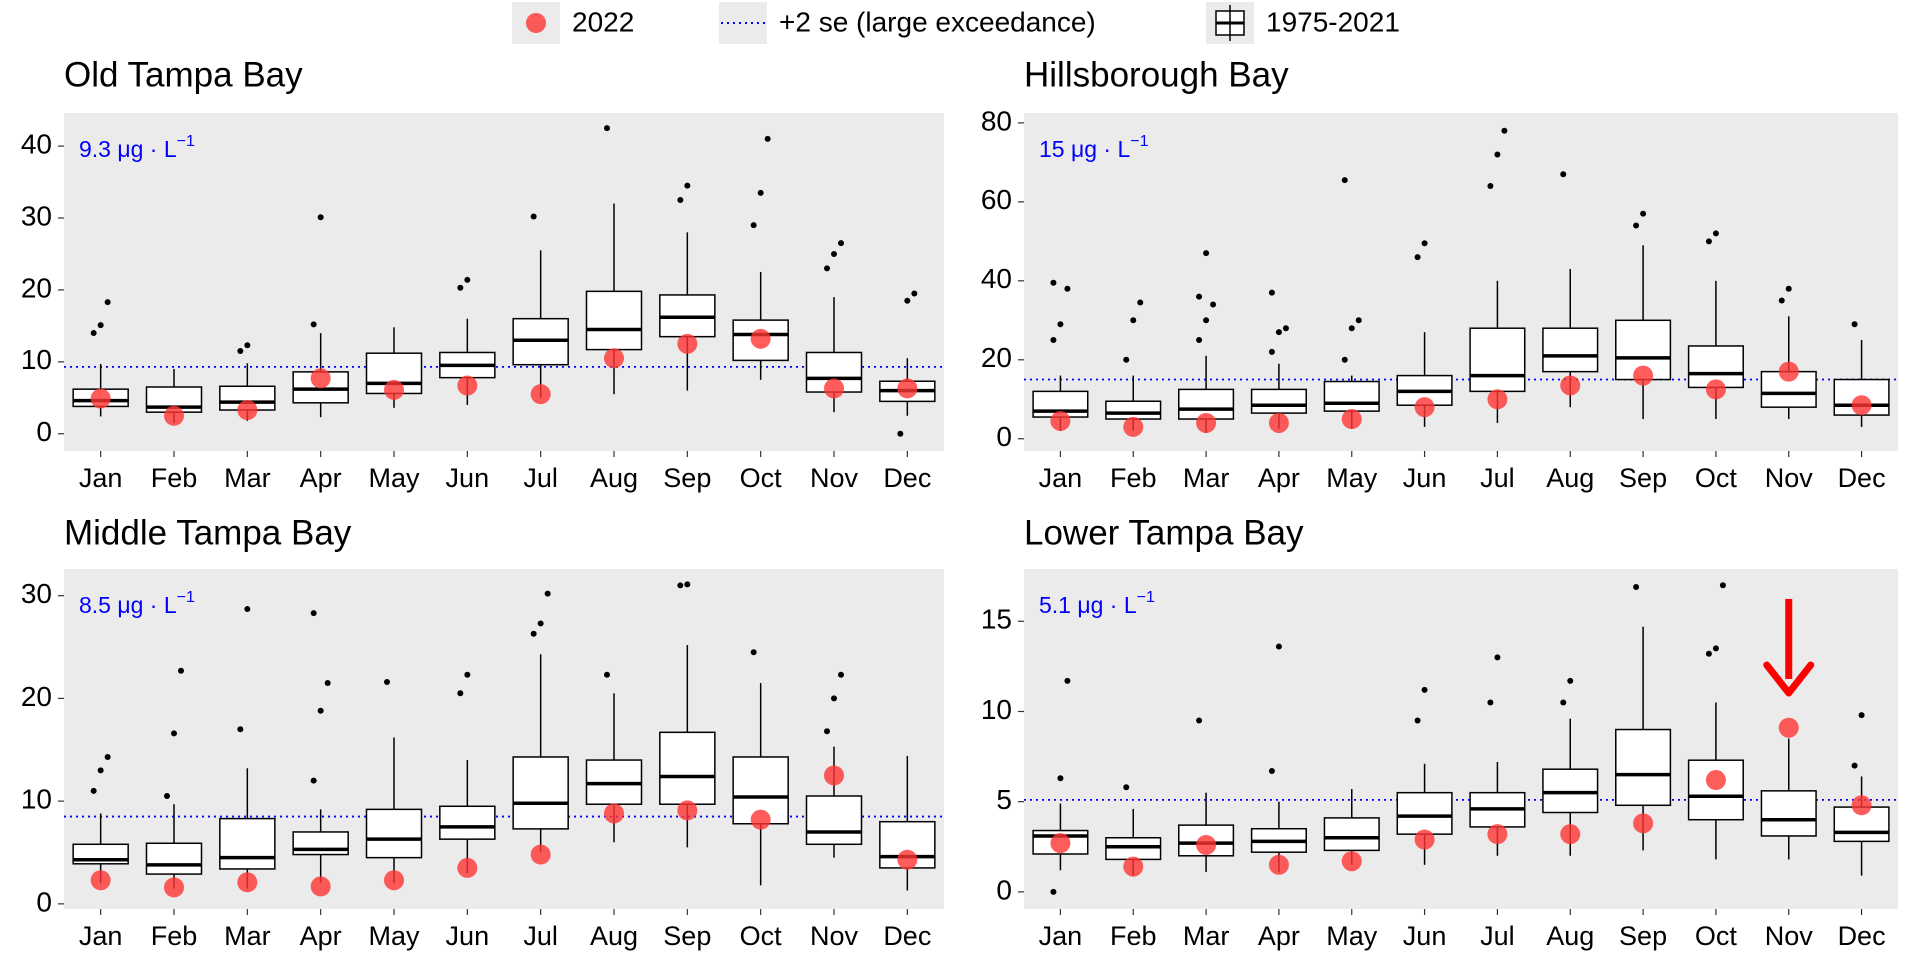 The image size is (1920, 960). Describe the element at coordinates (186, 141) in the screenshot. I see `annotation-sup: −1` at that location.